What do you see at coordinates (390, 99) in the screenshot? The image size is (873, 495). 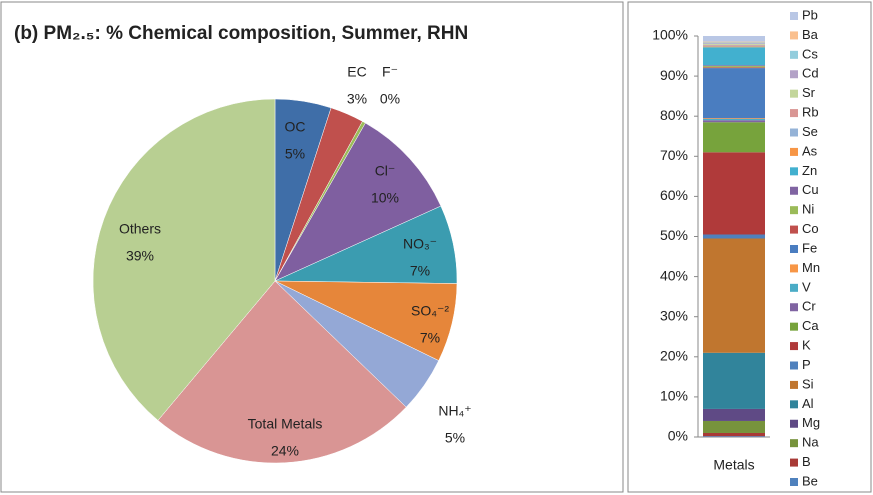 I see `slice-value: 0%` at bounding box center [390, 99].